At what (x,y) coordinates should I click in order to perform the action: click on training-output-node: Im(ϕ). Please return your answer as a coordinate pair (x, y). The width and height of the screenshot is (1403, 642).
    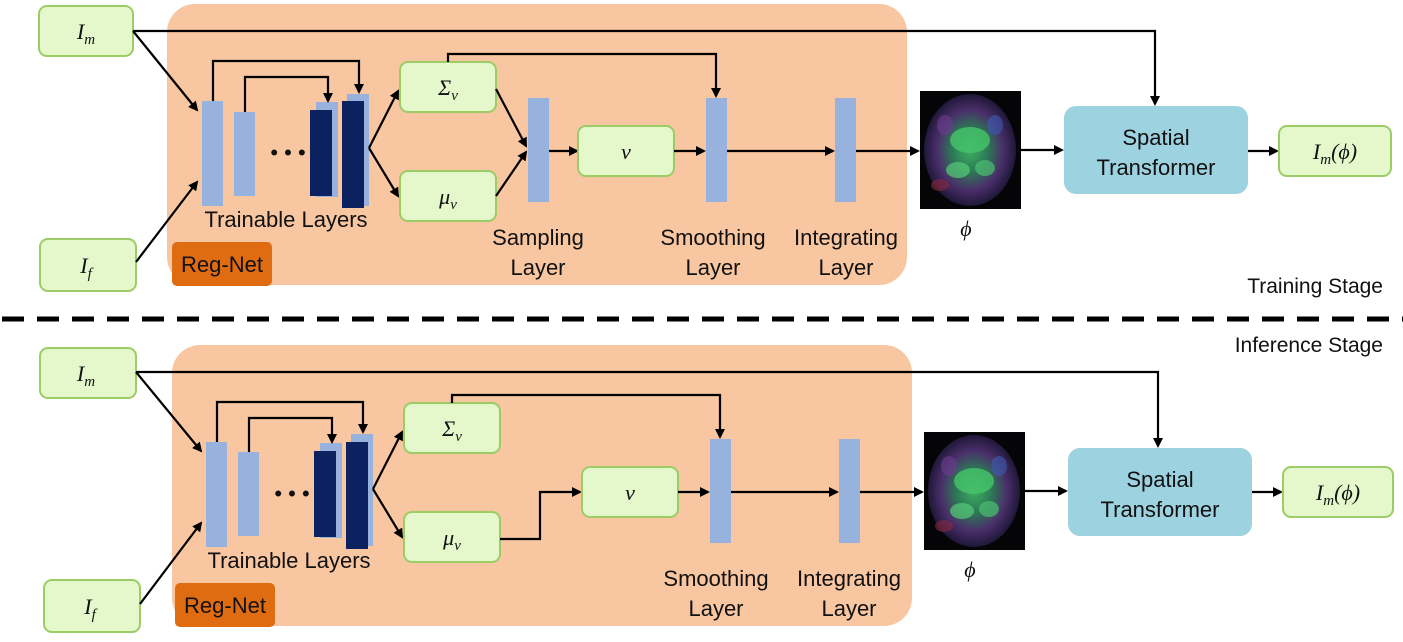
    Looking at the image, I should click on (1335, 151).